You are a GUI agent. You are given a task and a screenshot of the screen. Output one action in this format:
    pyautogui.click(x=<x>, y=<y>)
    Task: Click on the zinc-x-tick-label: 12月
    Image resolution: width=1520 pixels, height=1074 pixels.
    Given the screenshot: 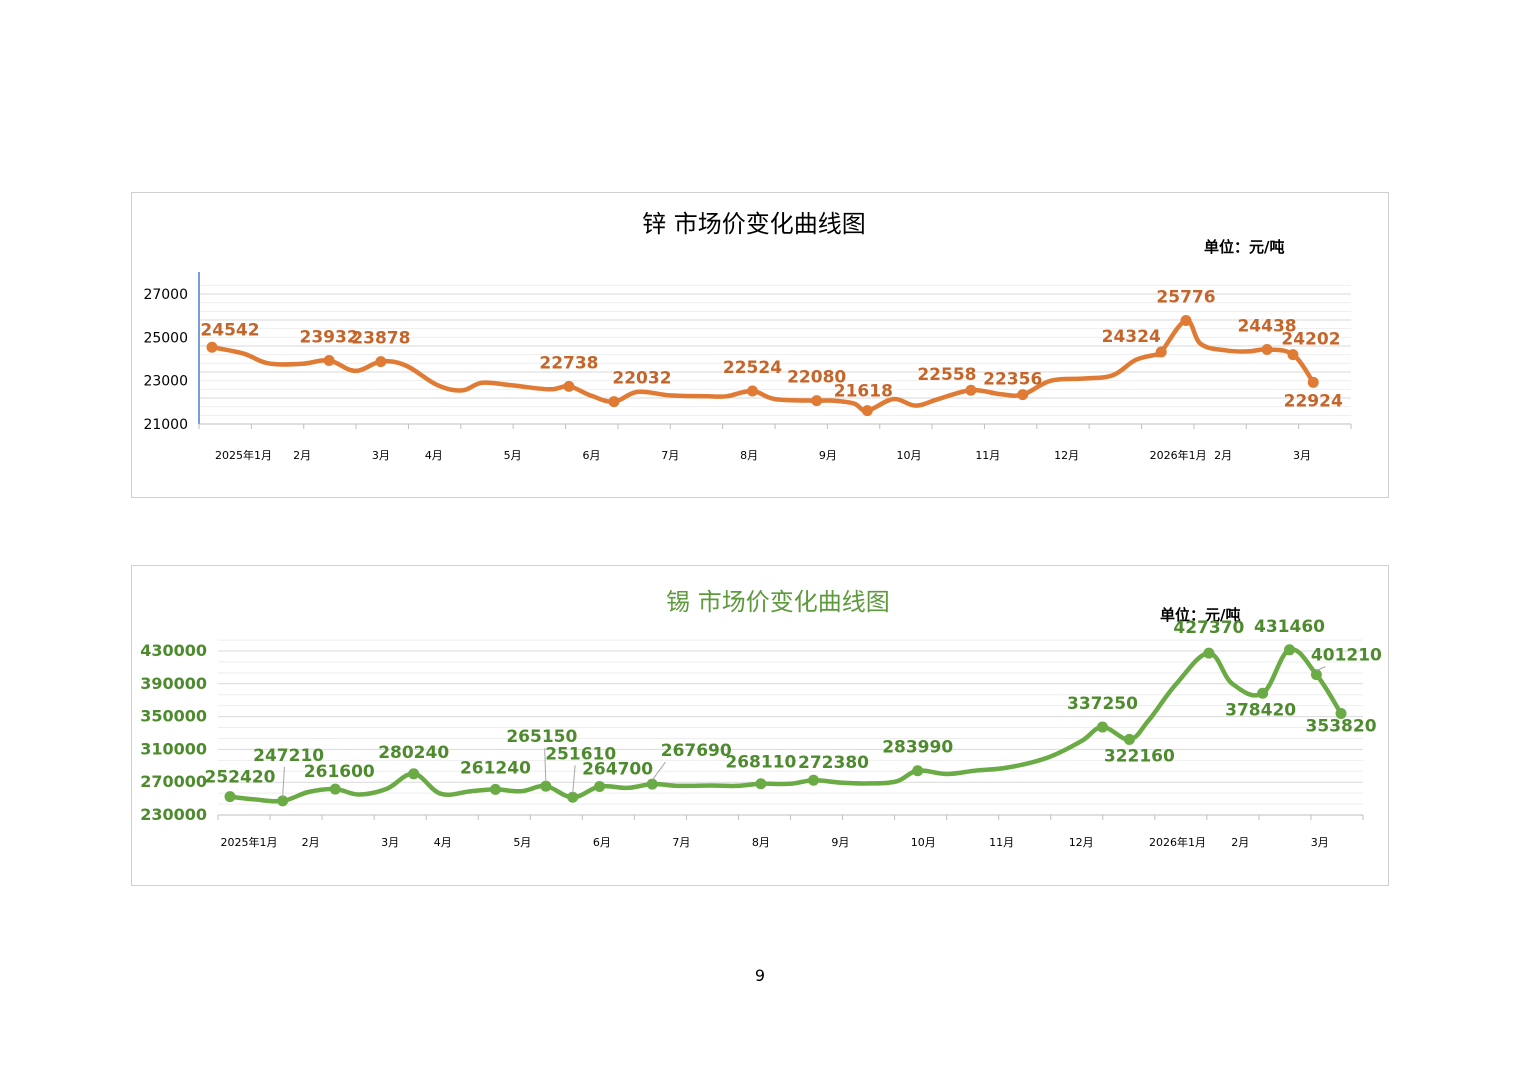 What is the action you would take?
    pyautogui.click(x=1066, y=455)
    